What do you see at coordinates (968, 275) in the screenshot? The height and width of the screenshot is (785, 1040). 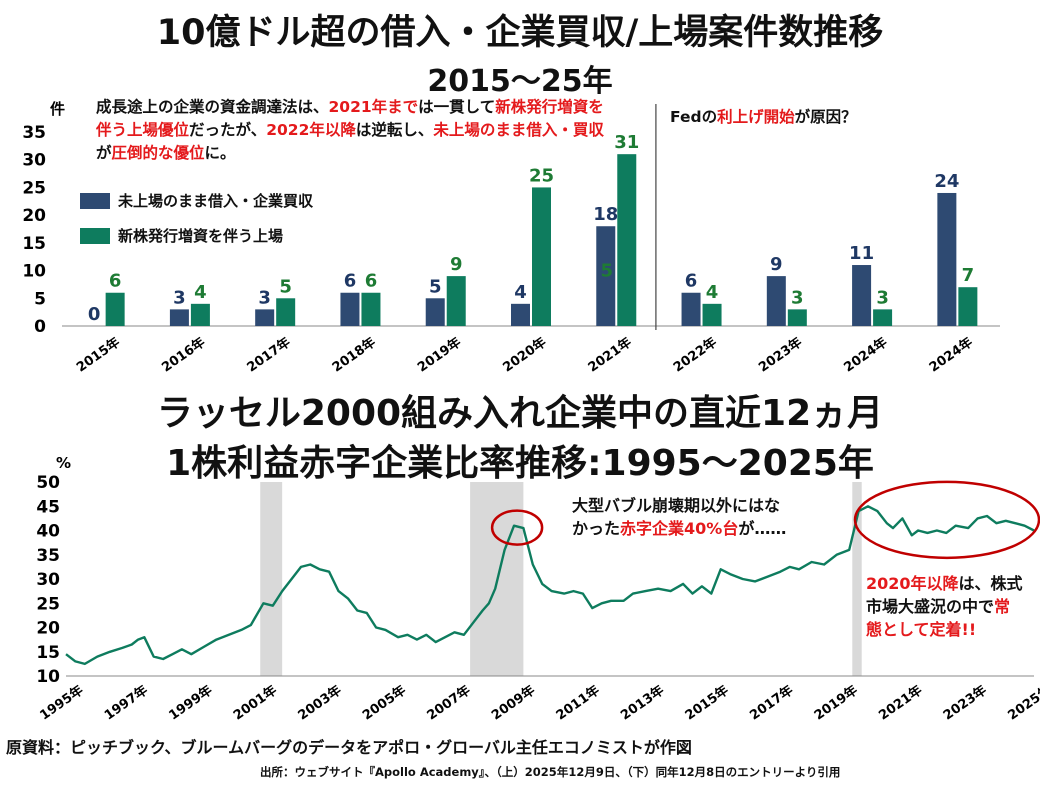 I see `bar-value-label: 7` at bounding box center [968, 275].